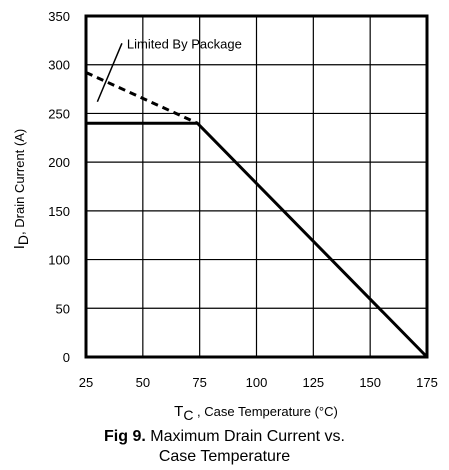 The height and width of the screenshot is (470, 449). Describe the element at coordinates (109, 72) in the screenshot. I see `annotation-leader-line` at that location.